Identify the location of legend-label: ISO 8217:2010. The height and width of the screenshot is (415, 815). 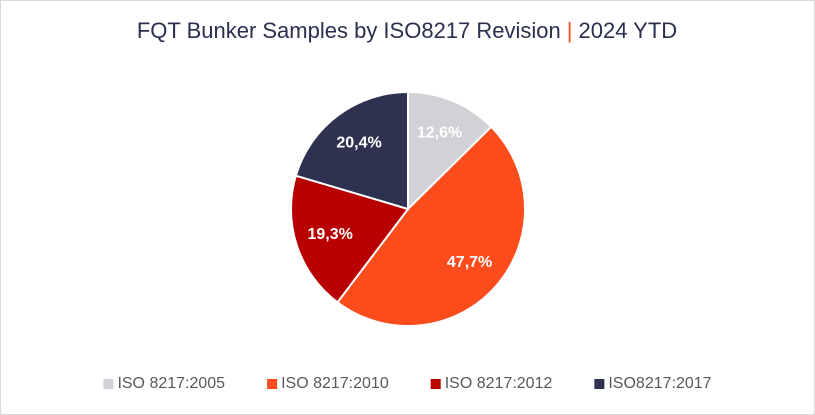
(335, 383).